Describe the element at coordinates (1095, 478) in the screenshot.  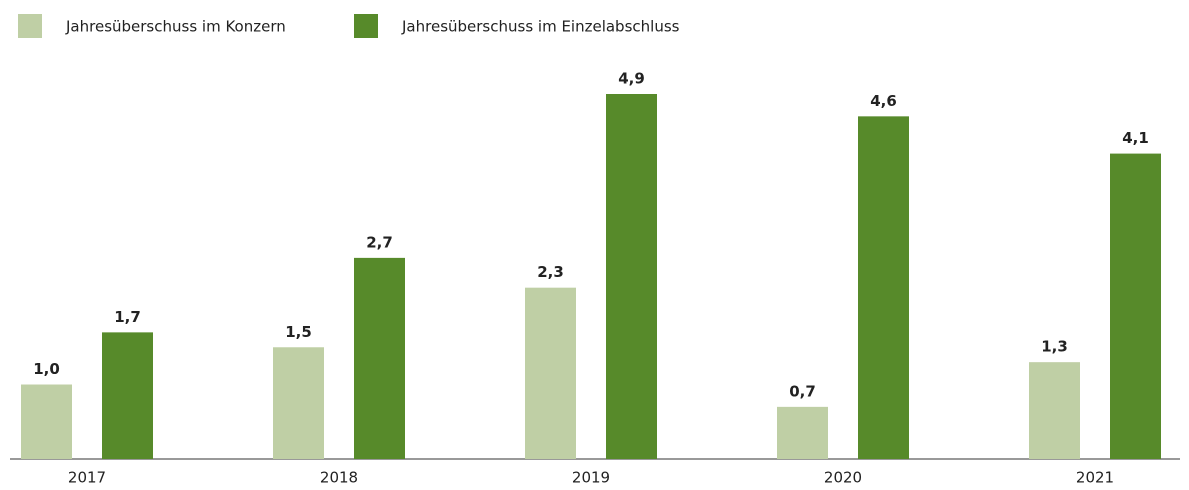
I see `x-tick-label: 2021` at that location.